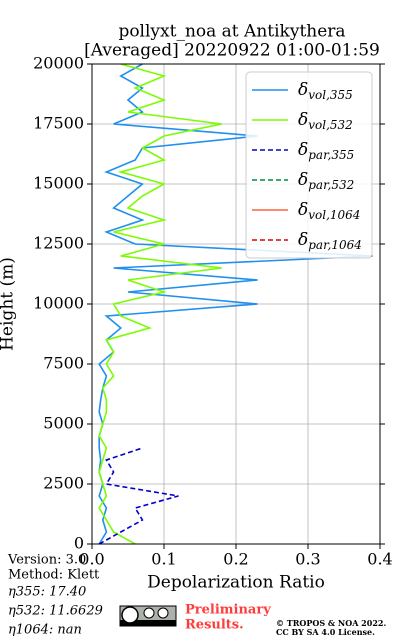 This screenshot has height=640, width=400. I want to click on legend-label: δvol,532, so click(325, 121).